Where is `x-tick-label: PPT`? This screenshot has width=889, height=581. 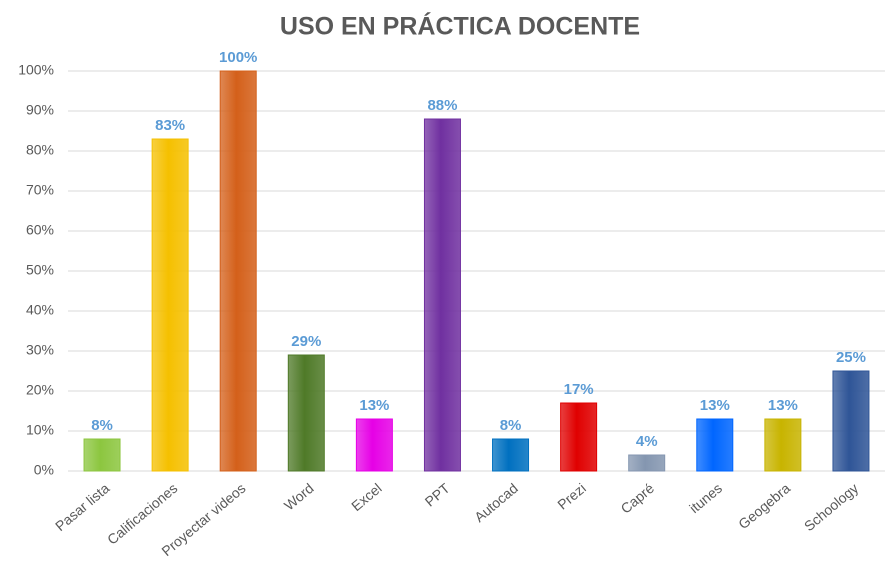
x-tick-label: PPT is located at coordinates (437, 495).